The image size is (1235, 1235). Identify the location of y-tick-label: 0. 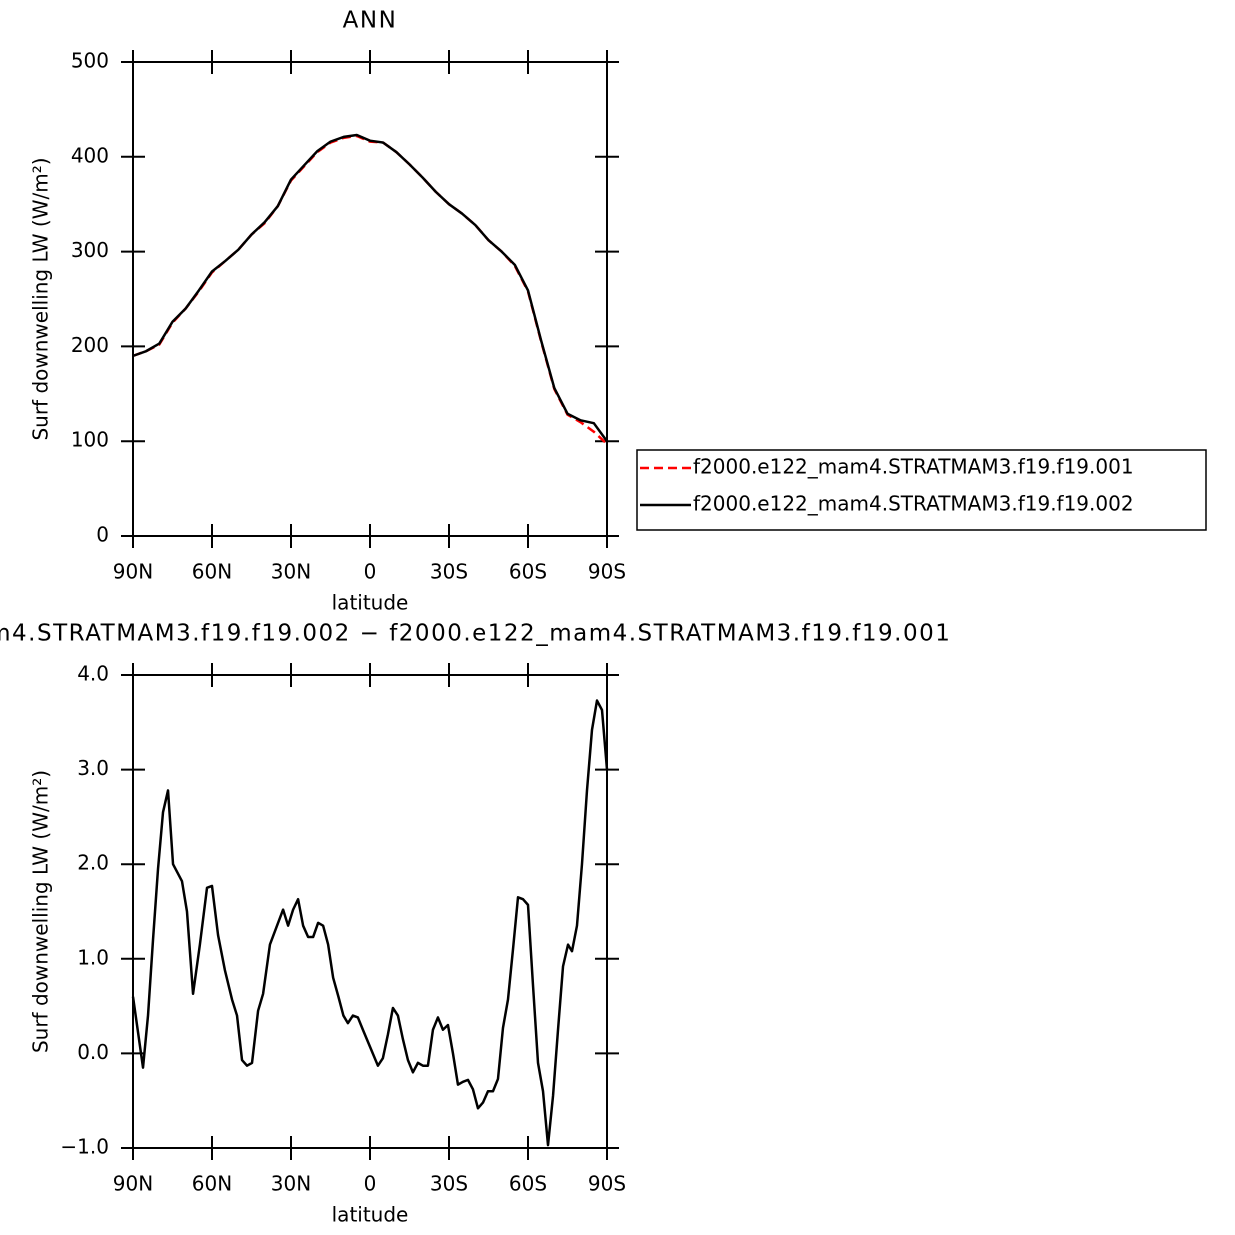
(102, 535).